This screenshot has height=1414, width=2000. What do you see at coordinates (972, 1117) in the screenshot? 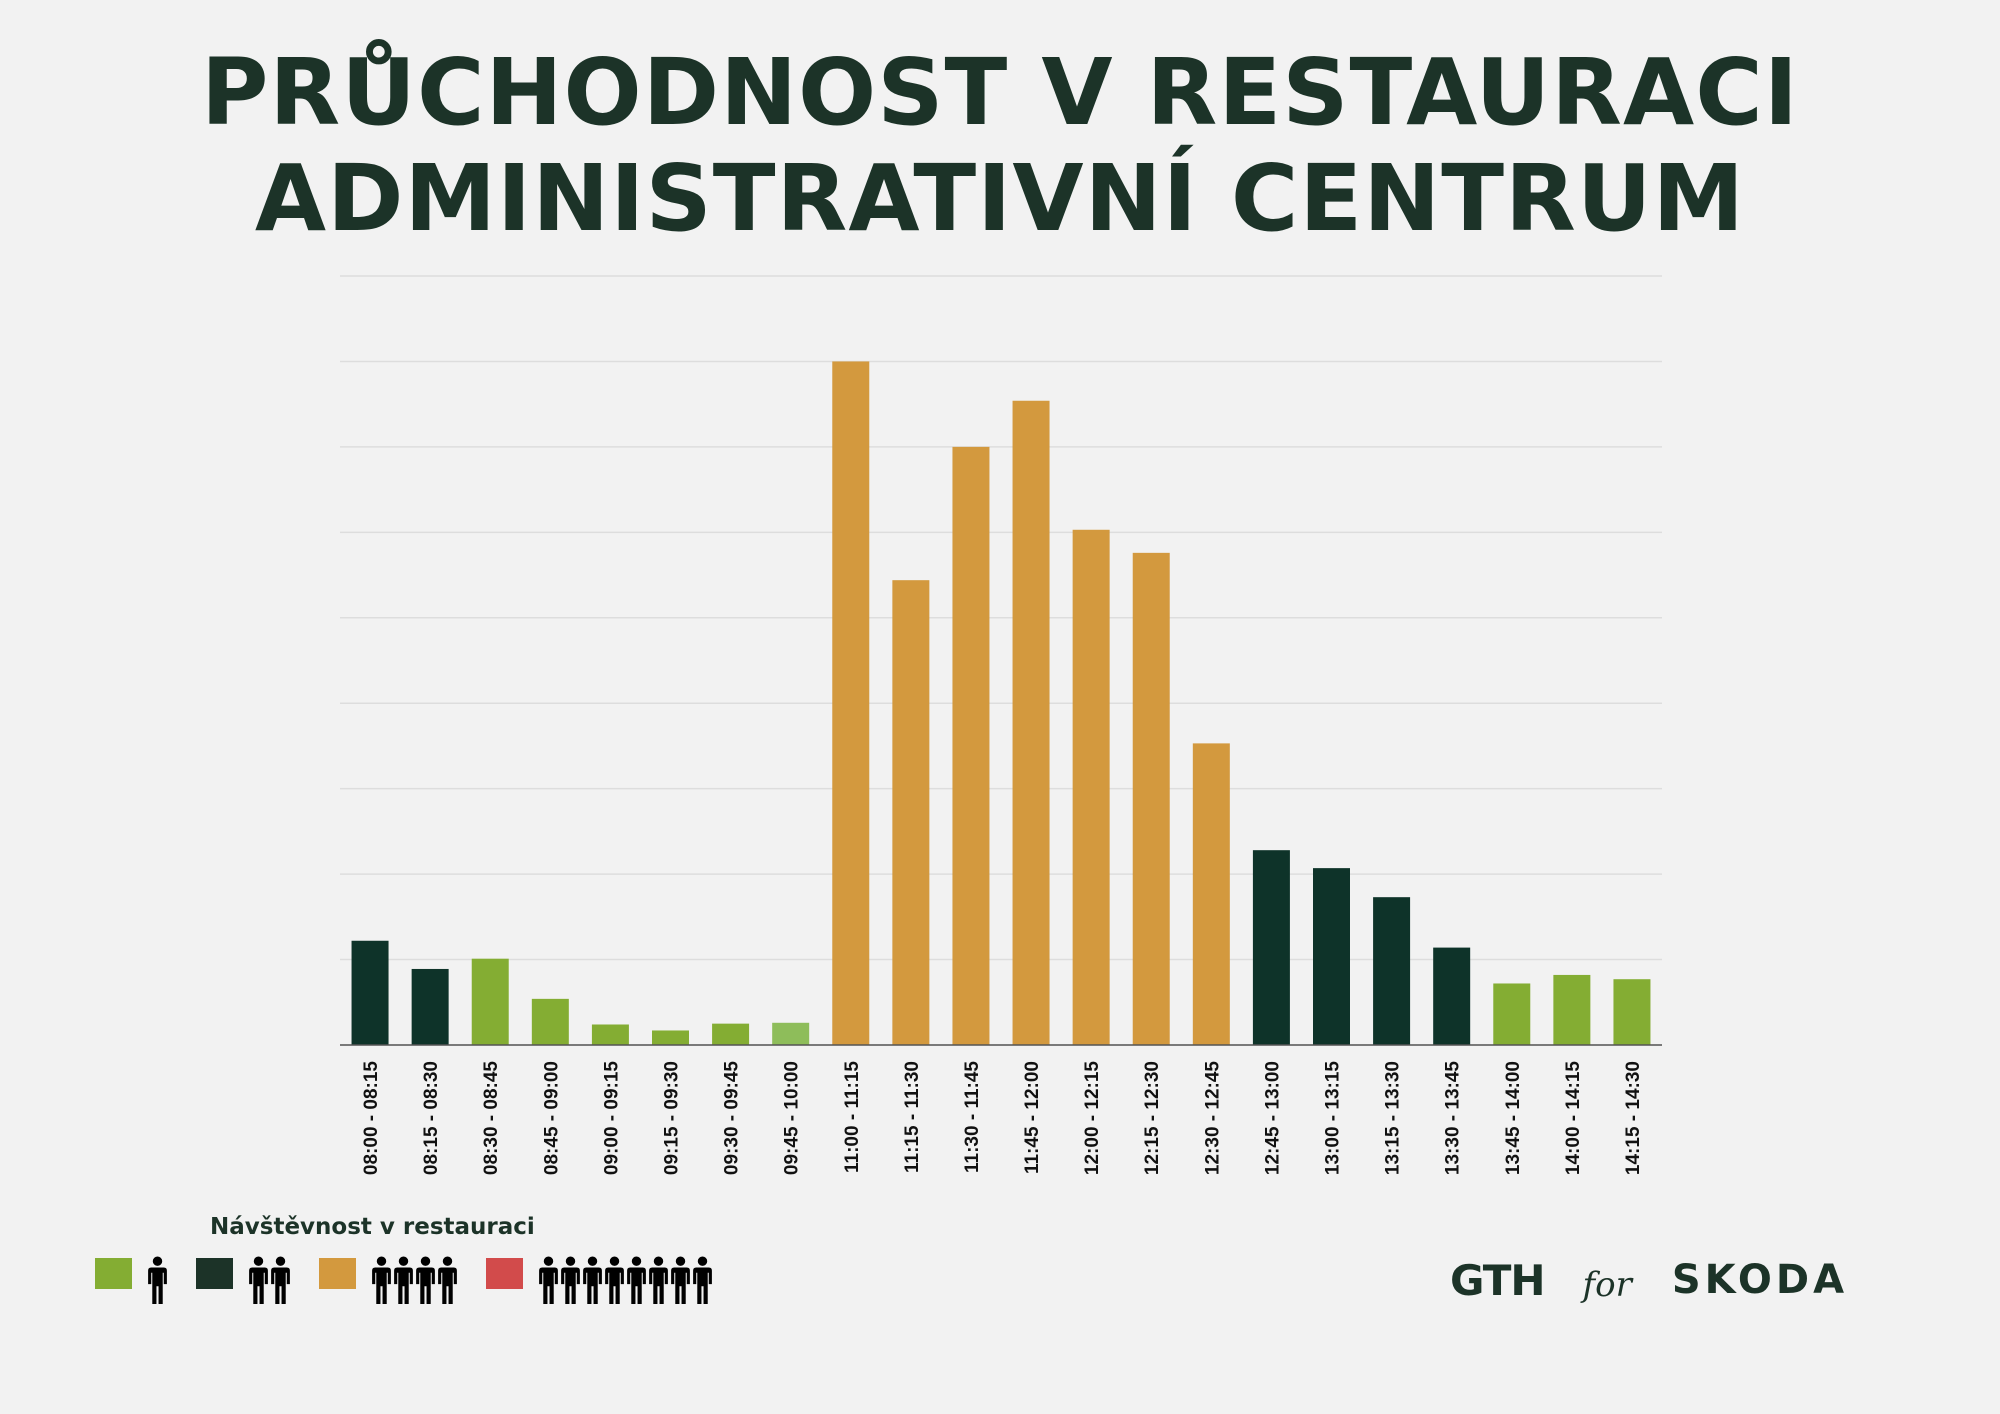
I see `x-tick-label: 11:30 - 11:45` at bounding box center [972, 1117].